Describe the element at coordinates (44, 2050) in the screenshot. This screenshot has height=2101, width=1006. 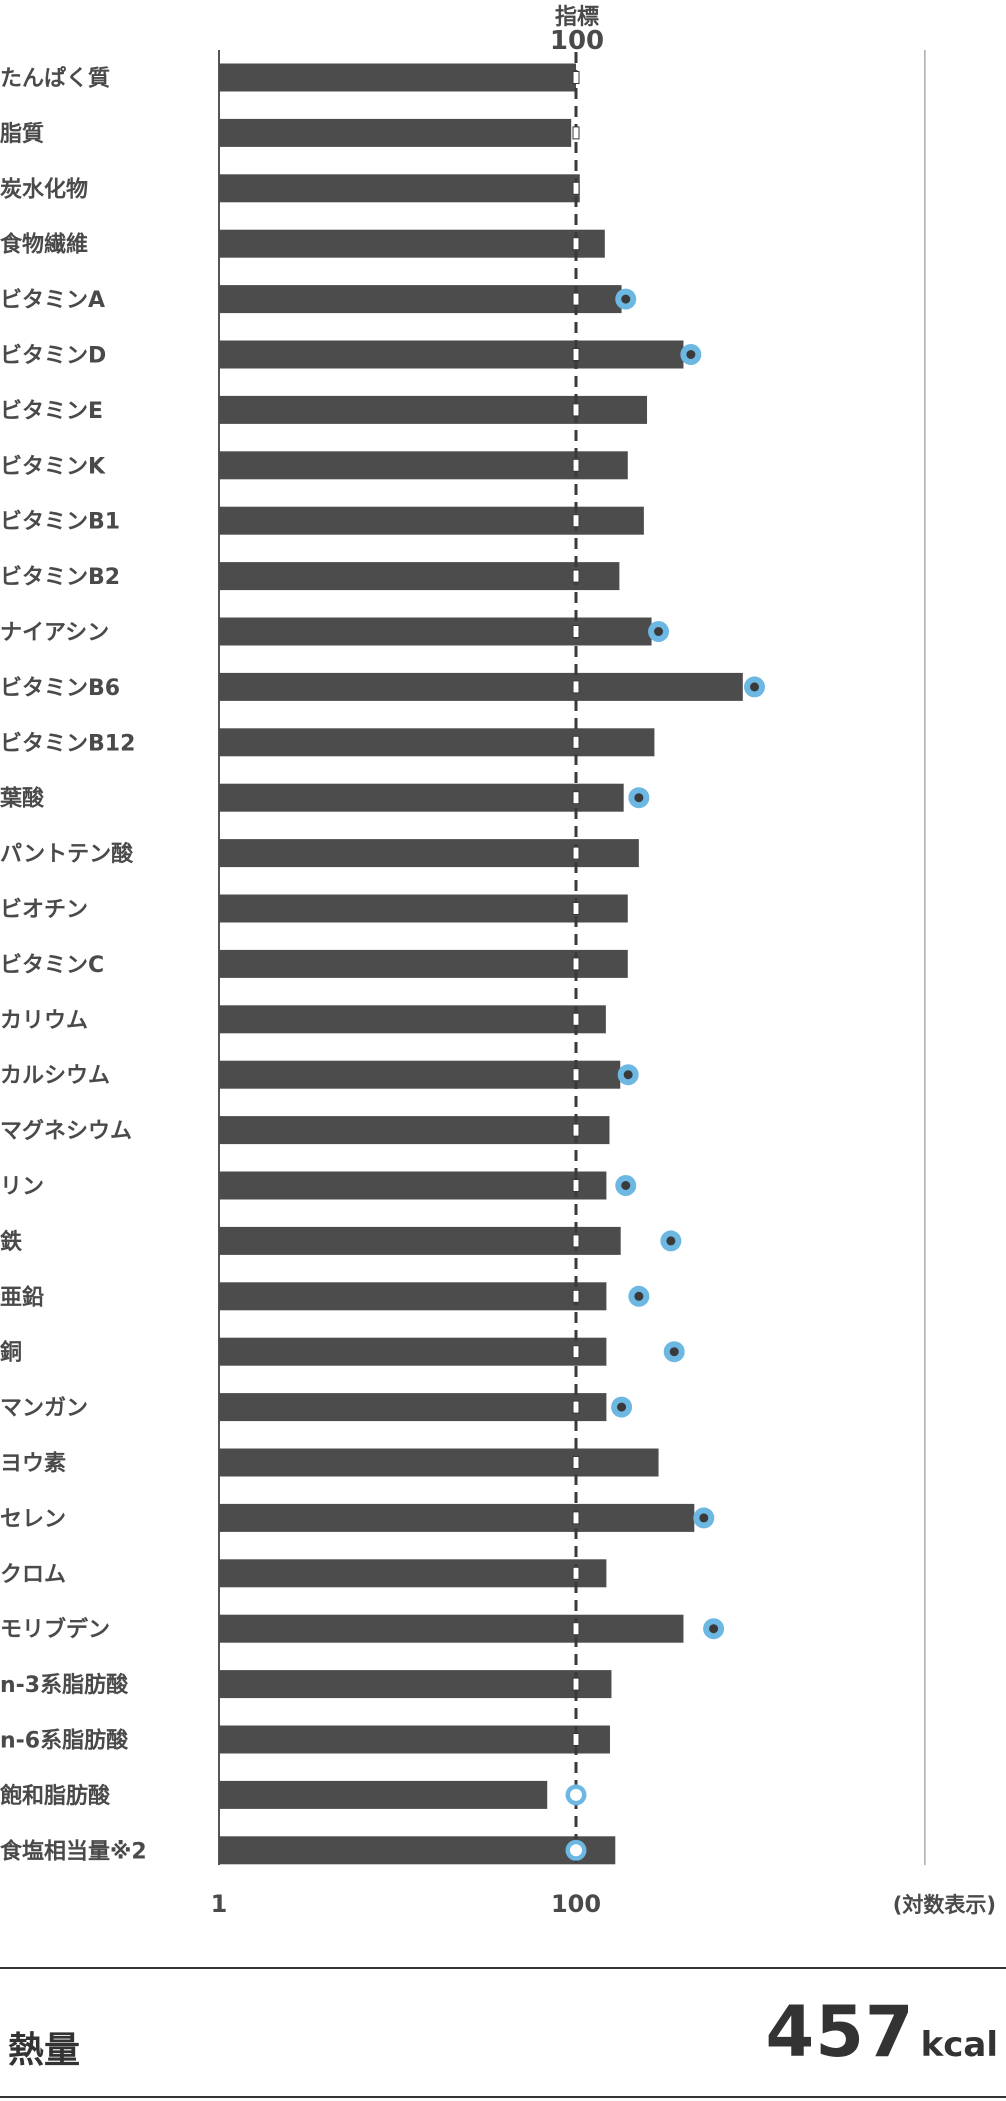
I see `energy-label: 熱量` at that location.